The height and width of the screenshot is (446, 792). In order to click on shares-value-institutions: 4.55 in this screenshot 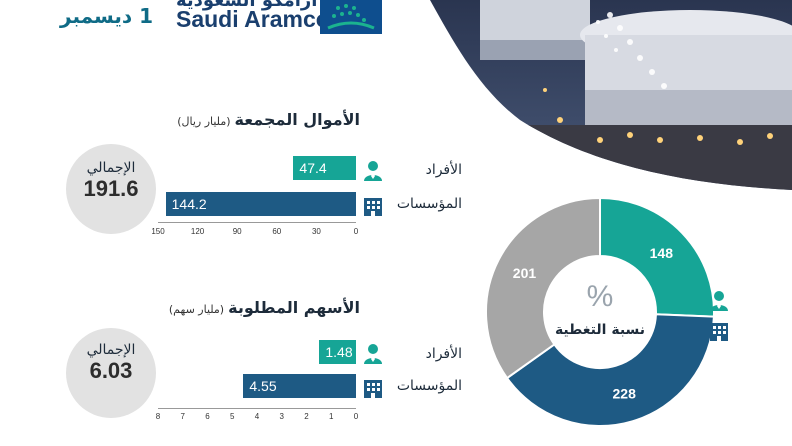, I will do `click(263, 386)`.